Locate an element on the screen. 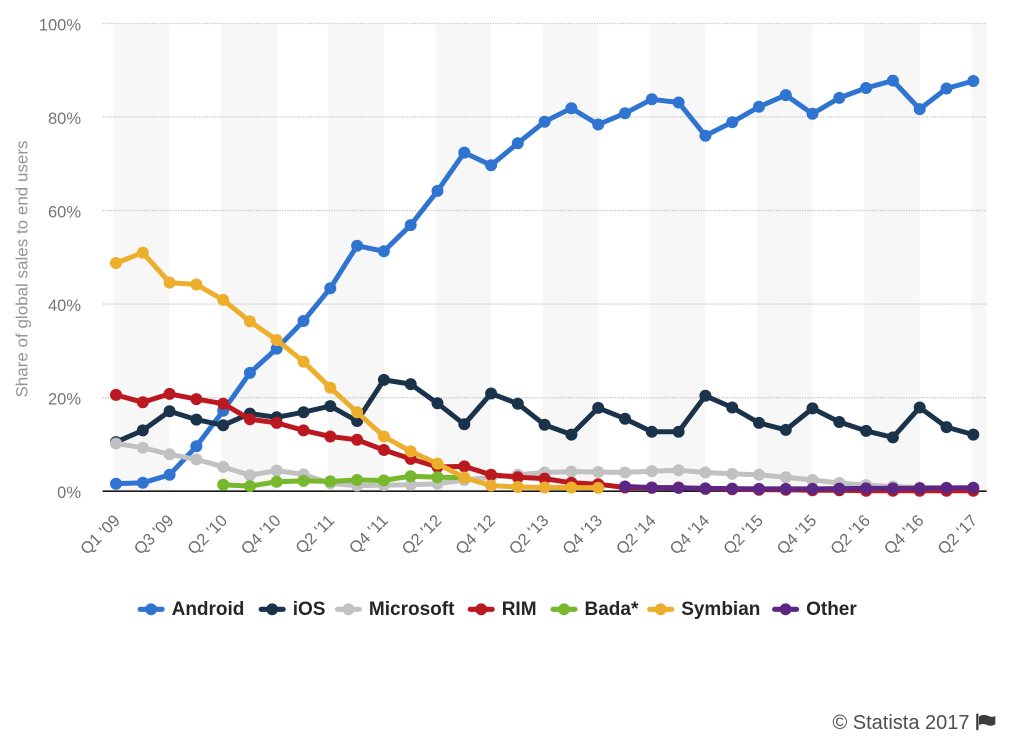  svg-text: Other is located at coordinates (831, 609).